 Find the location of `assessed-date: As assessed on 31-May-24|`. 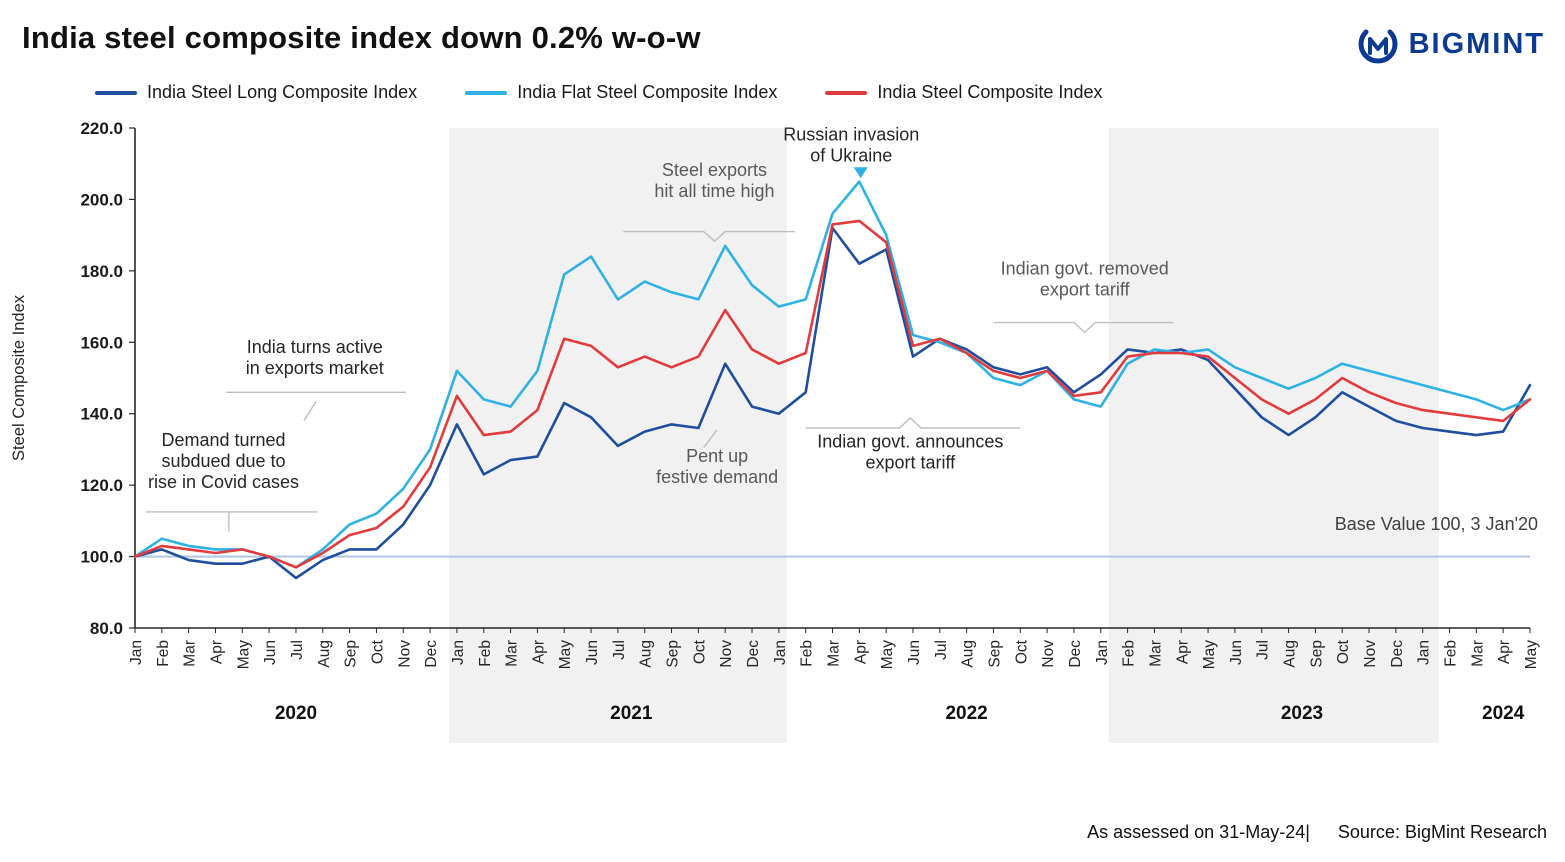

assessed-date: As assessed on 31-May-24| is located at coordinates (1198, 832).